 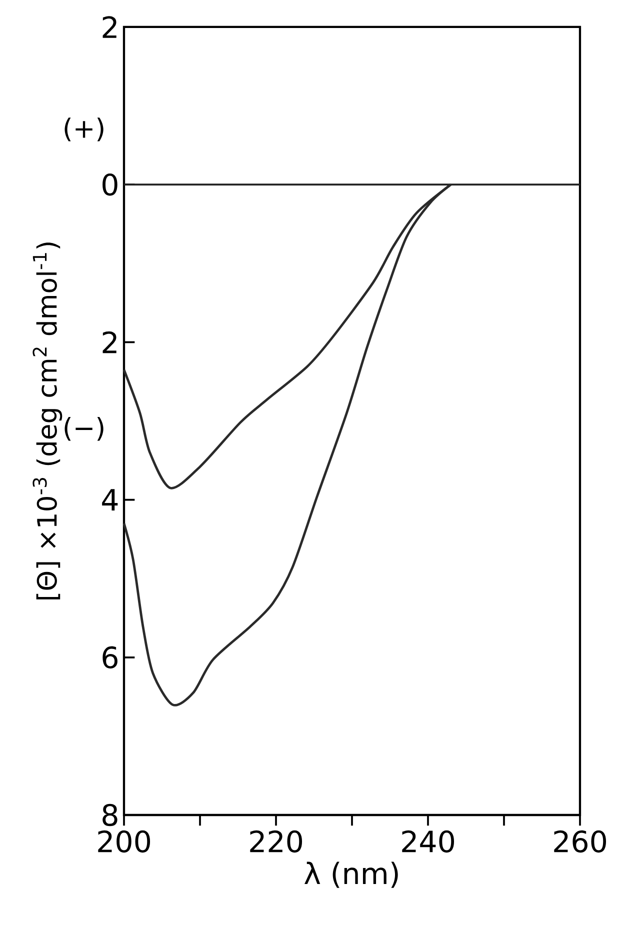 I want to click on y-tick-label: 4, so click(x=110, y=499).